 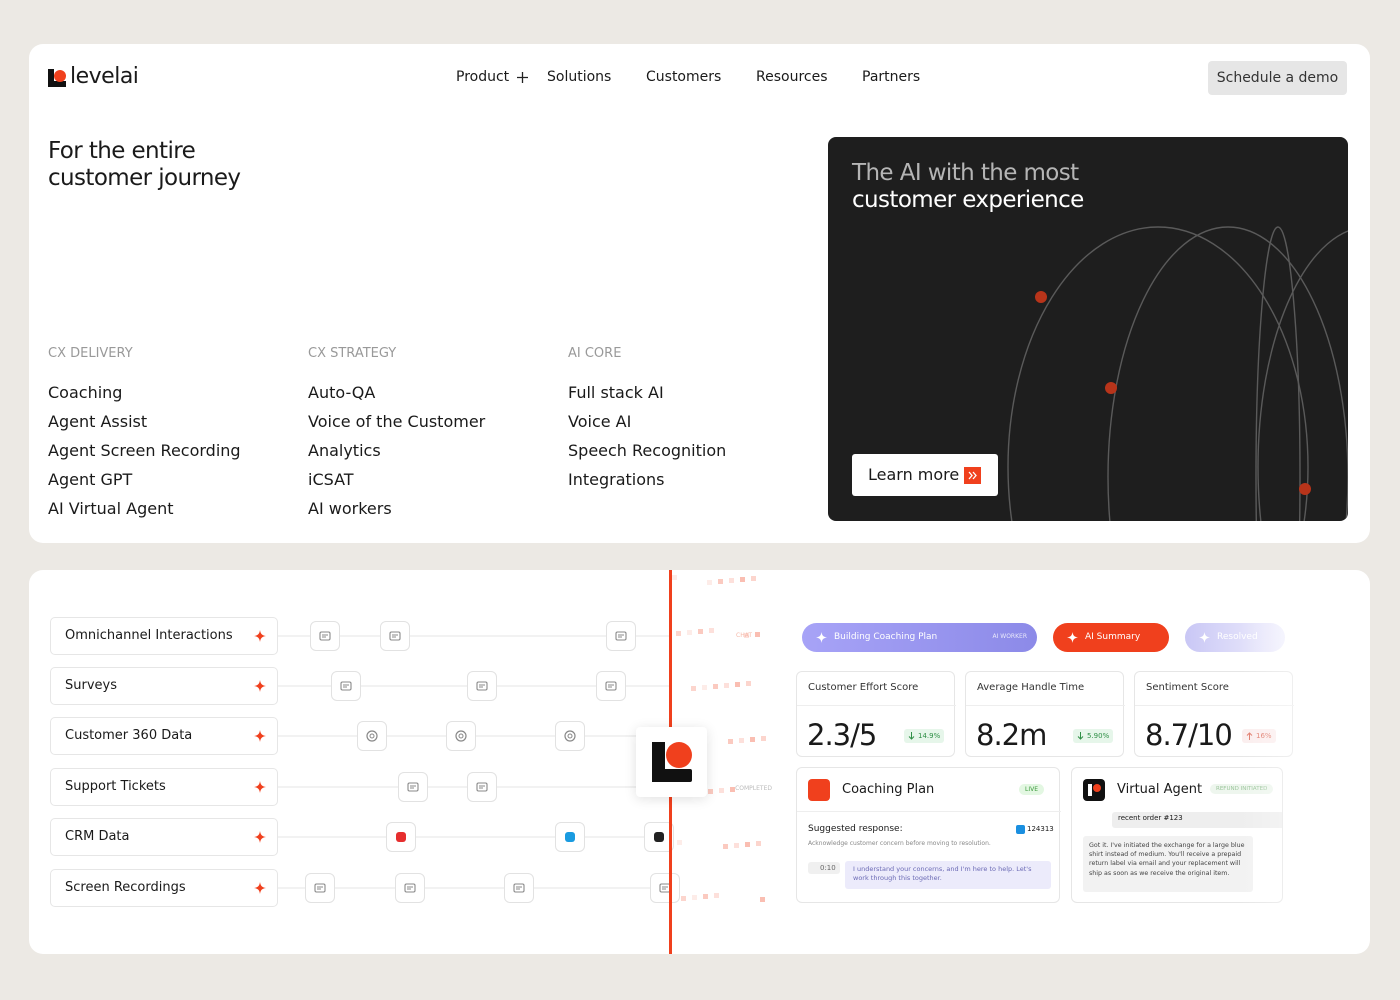 I want to click on menu-link: Analytics, so click(x=344, y=450).